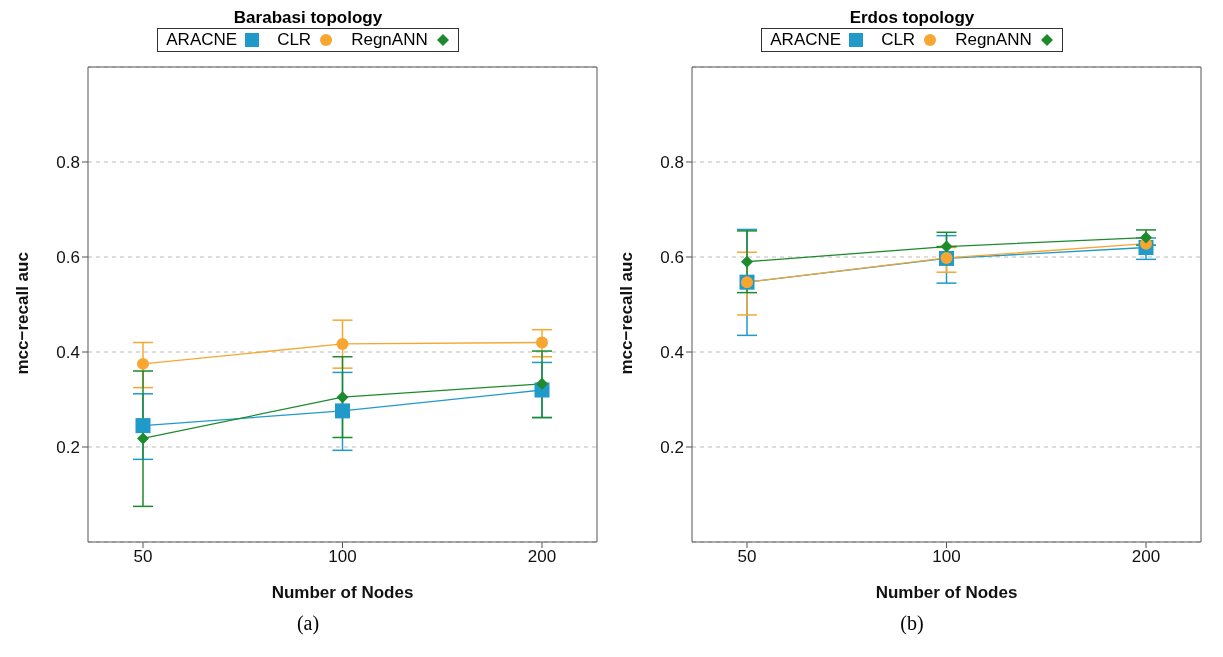 The height and width of the screenshot is (657, 1223). I want to click on chart-title: Barabasi topology, so click(308, 18).